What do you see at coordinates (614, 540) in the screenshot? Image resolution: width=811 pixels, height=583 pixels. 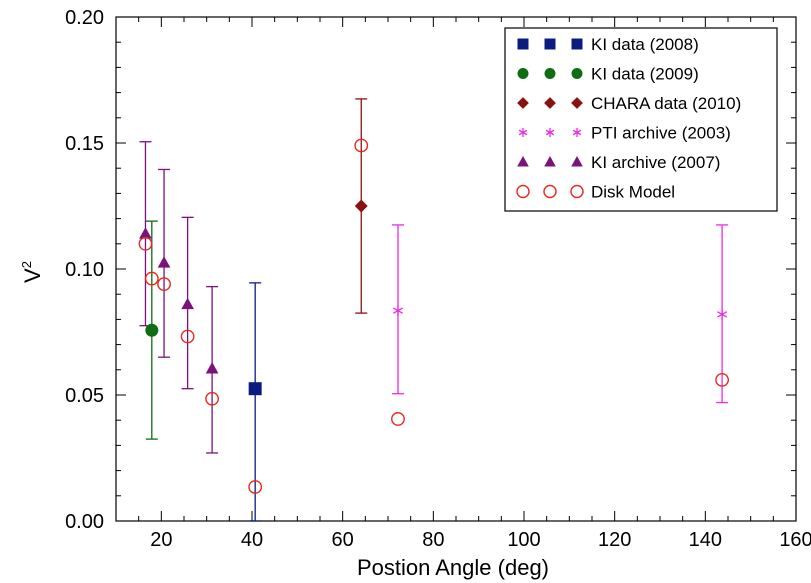 I see `x-tick-label: 120` at bounding box center [614, 540].